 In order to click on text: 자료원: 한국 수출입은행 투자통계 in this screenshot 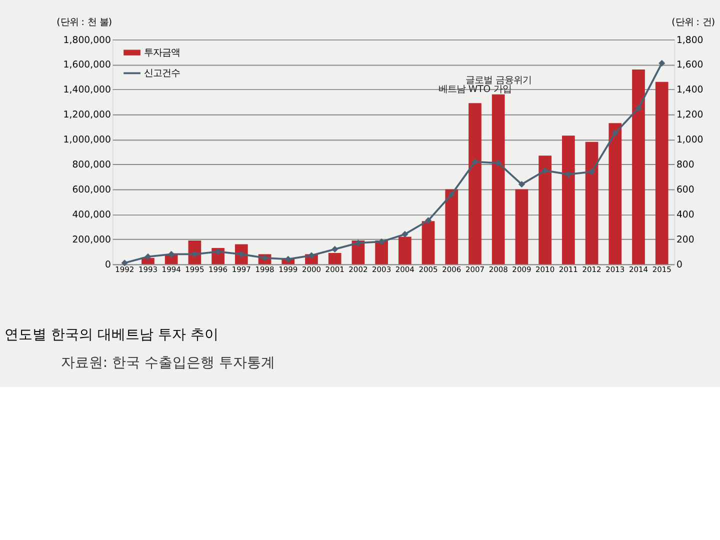, I will do `click(167, 363)`.